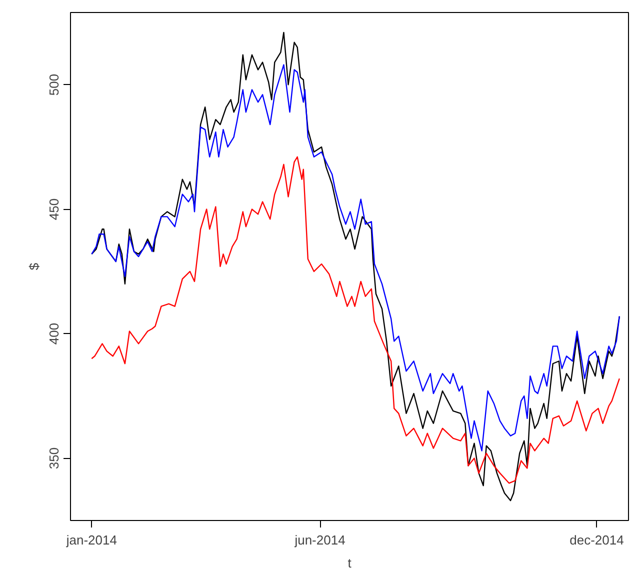 The image size is (630, 580). What do you see at coordinates (34, 266) in the screenshot?
I see `y-axis-title: $` at bounding box center [34, 266].